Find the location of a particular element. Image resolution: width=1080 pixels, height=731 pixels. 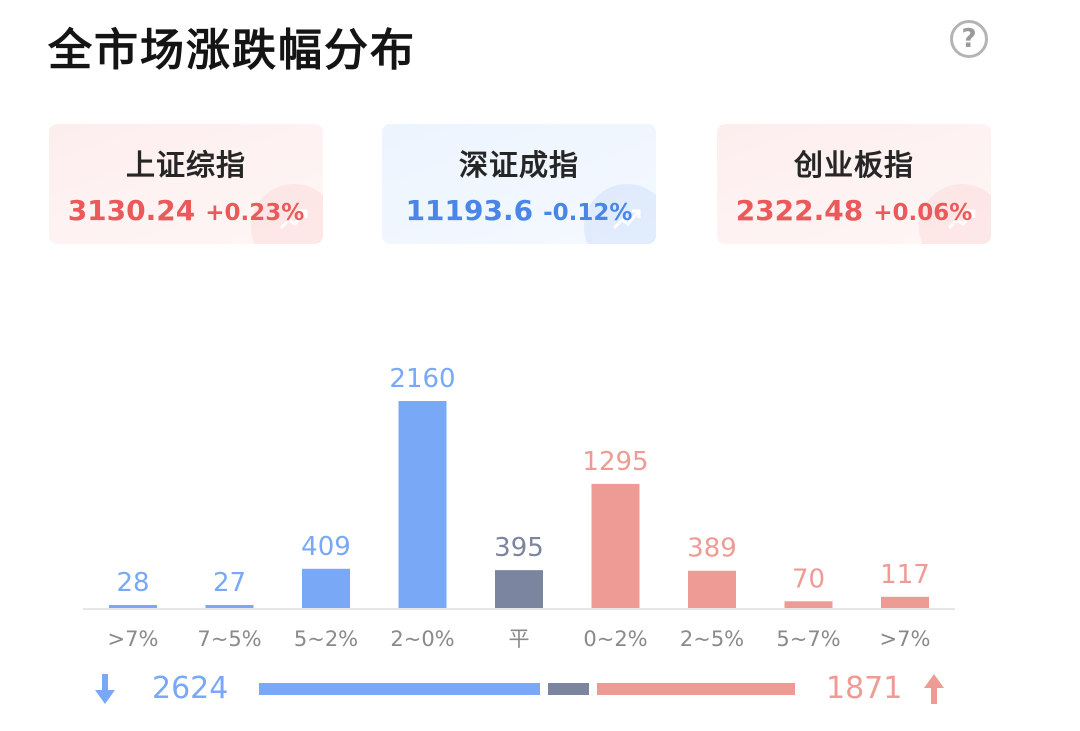

index-change: +0.23% is located at coordinates (255, 213).